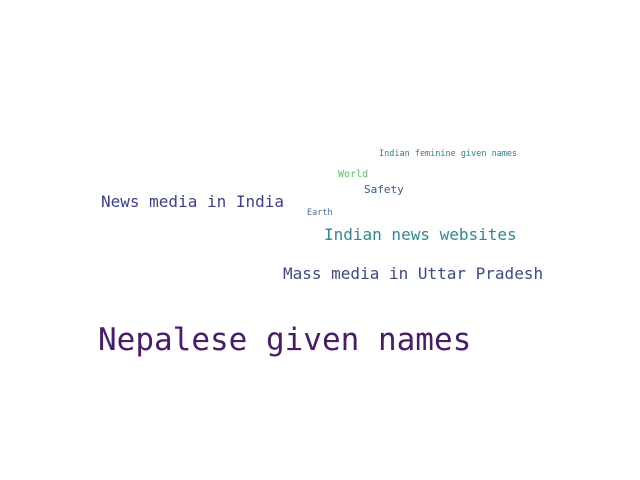 This screenshot has height=480, width=640. What do you see at coordinates (193, 201) in the screenshot?
I see `word-news-media-in-india: News media in India` at bounding box center [193, 201].